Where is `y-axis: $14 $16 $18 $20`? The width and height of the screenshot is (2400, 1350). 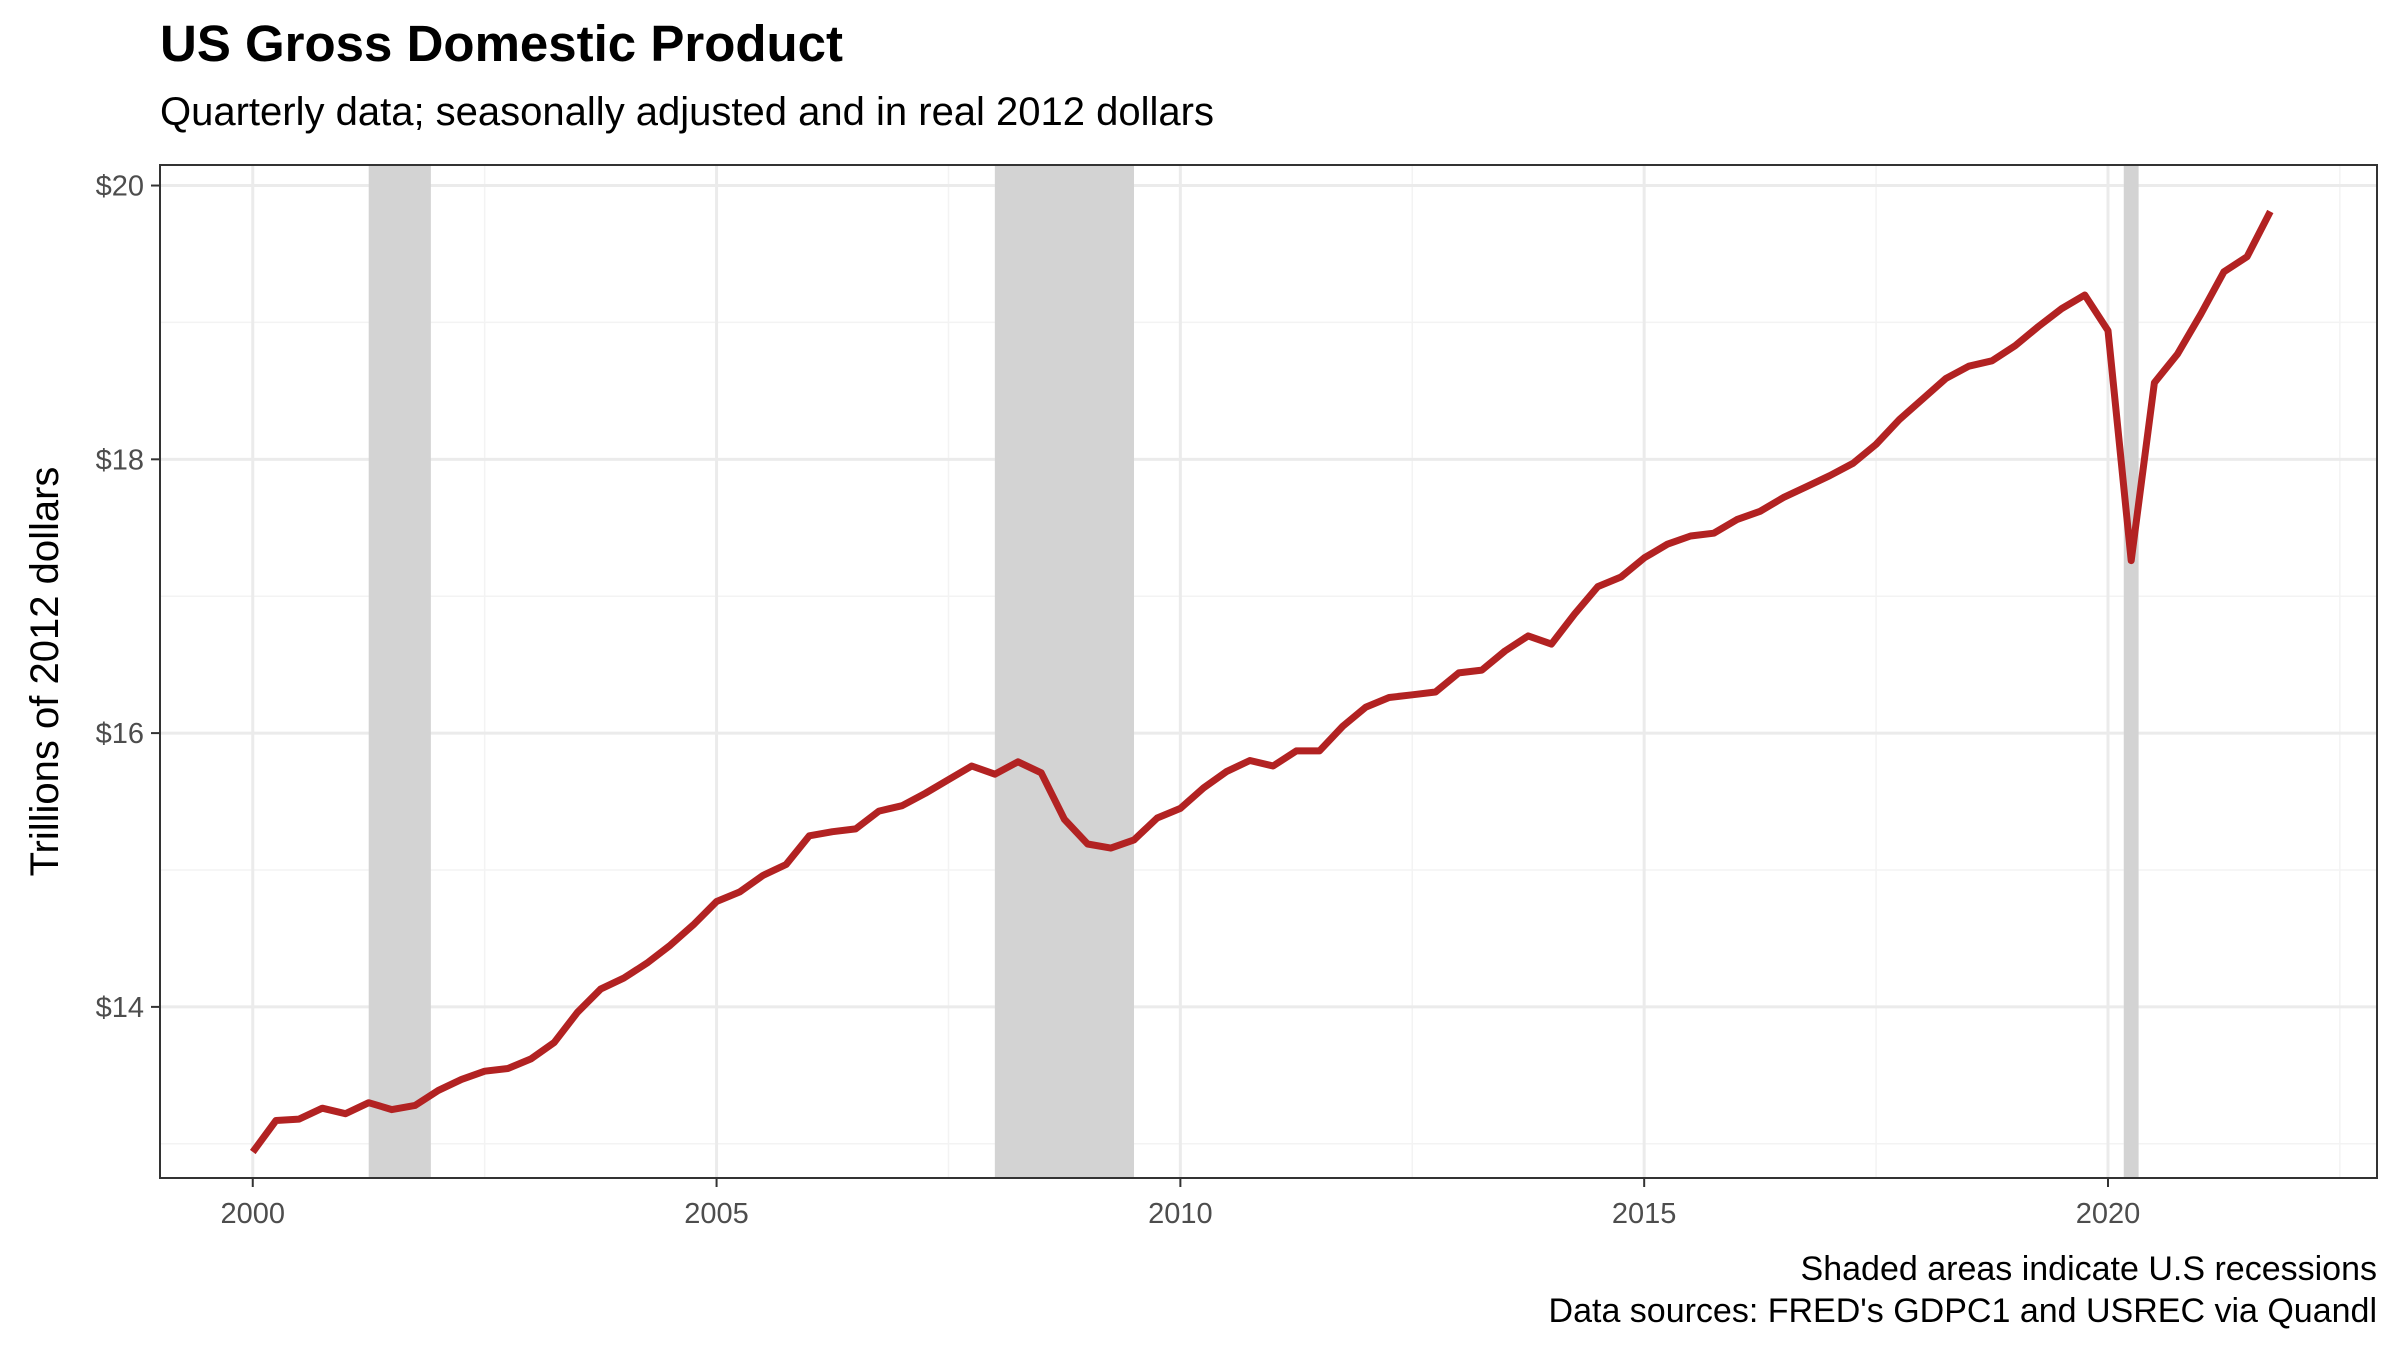
y-axis: $14 $16 $18 $20 is located at coordinates (128, 597).